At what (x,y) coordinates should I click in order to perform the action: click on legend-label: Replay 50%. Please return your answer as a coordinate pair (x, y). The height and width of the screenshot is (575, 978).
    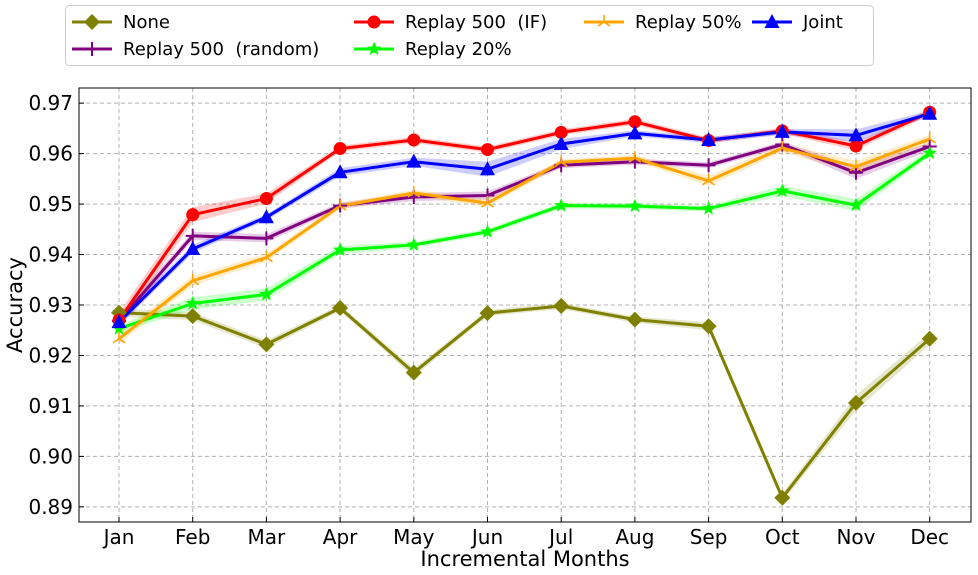
    Looking at the image, I should click on (688, 22).